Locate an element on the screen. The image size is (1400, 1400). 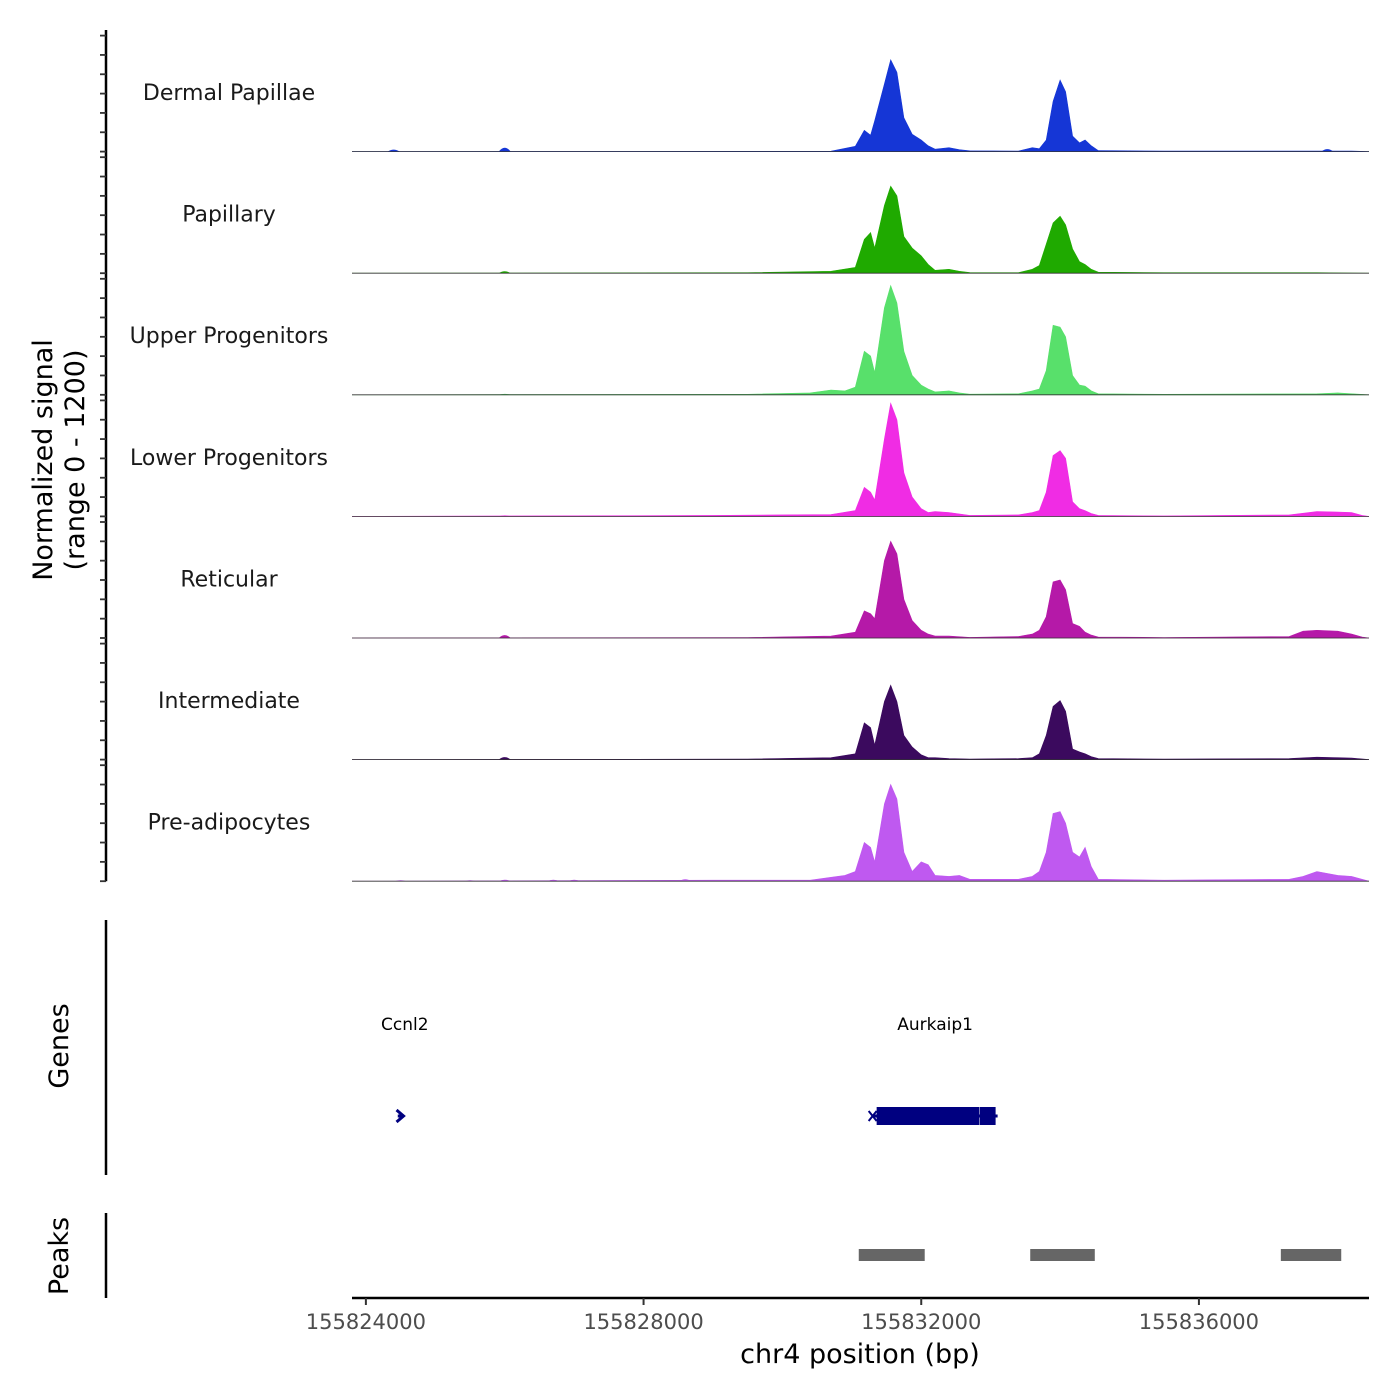
track-label-papillary: Papillary is located at coordinates (229, 215).